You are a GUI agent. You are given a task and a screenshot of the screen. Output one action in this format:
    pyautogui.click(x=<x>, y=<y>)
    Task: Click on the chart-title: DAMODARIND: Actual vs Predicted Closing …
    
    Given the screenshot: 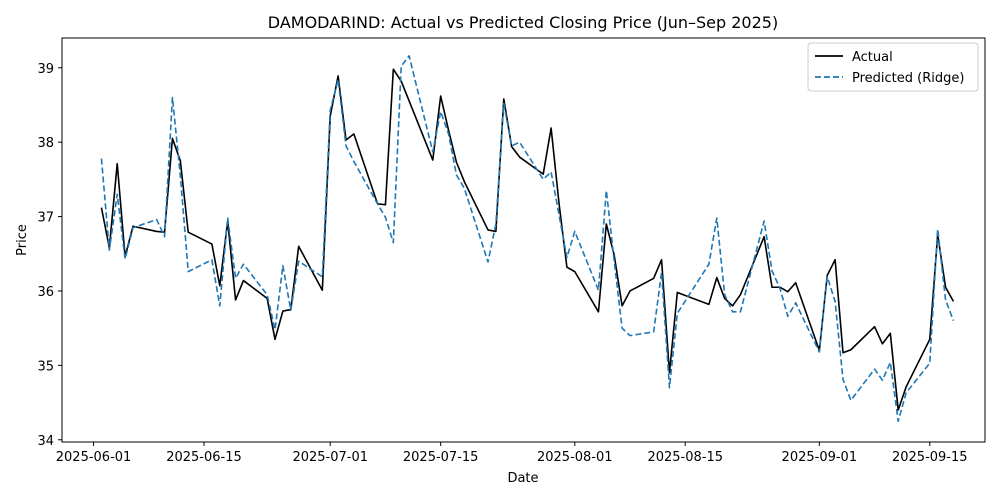 What is the action you would take?
    pyautogui.click(x=523, y=22)
    